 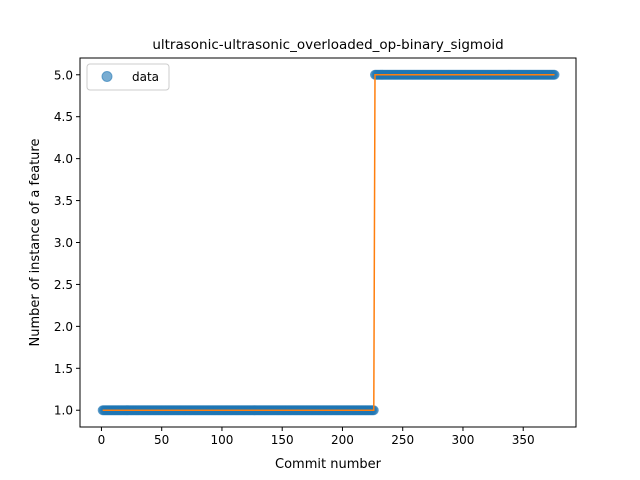 I want to click on x-axis-label: Commit number, so click(x=328, y=464).